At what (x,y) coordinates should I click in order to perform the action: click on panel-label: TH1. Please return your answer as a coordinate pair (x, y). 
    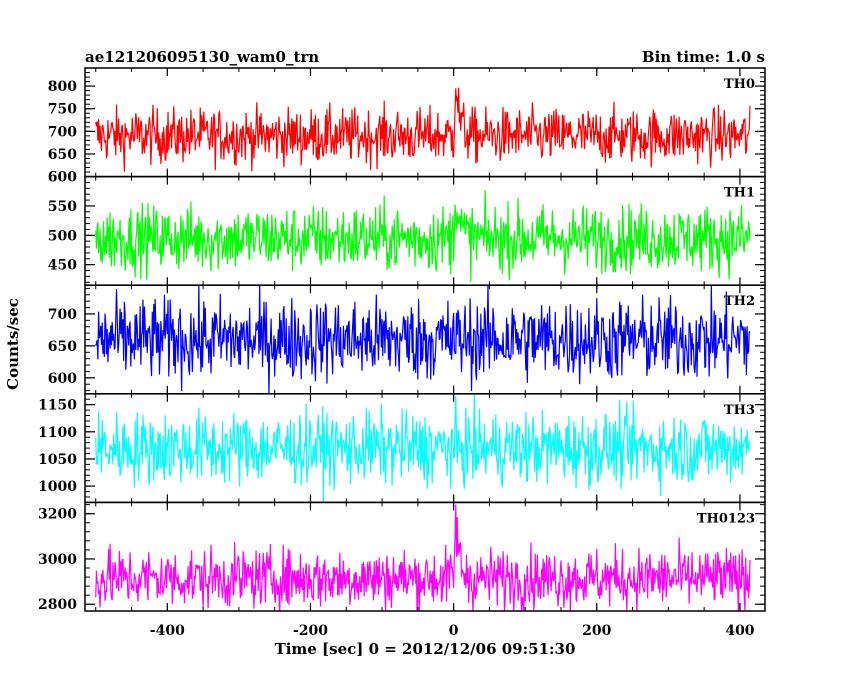
    Looking at the image, I should click on (739, 193).